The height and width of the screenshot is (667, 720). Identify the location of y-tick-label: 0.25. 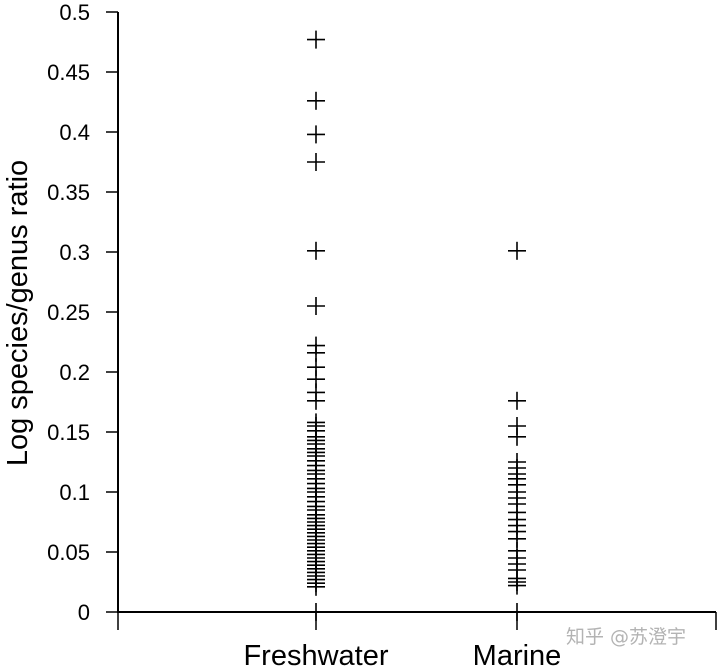
(68, 312).